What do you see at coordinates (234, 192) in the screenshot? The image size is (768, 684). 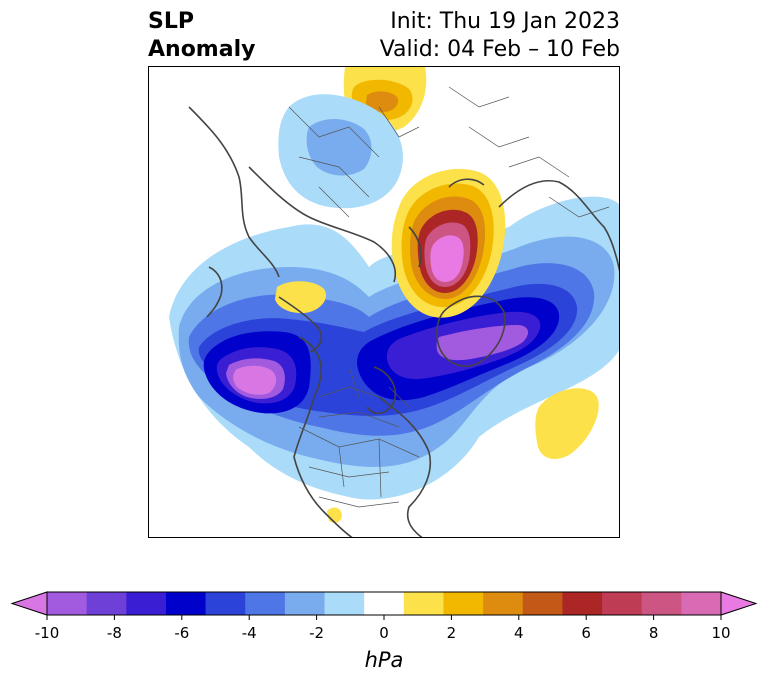 I see `coastline-eastasia` at bounding box center [234, 192].